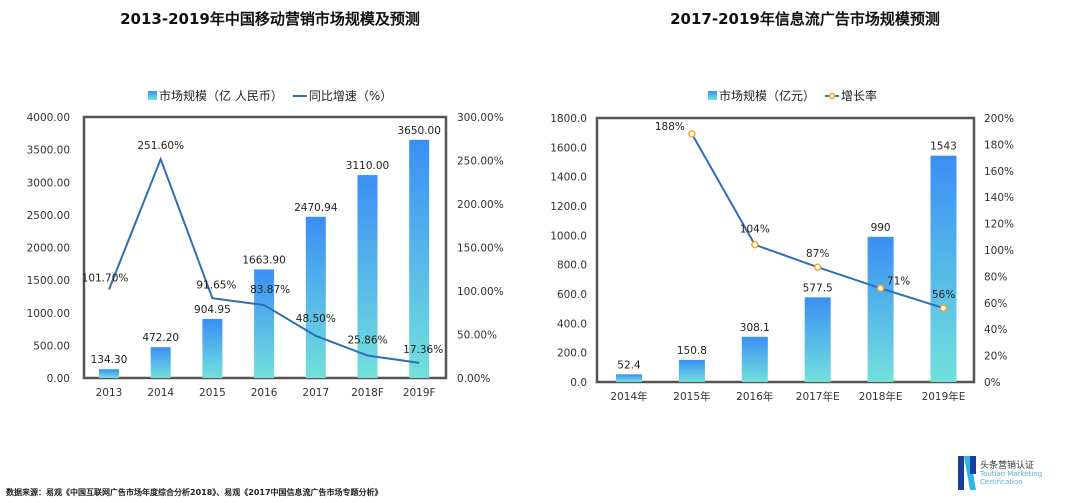 Image resolution: width=1080 pixels, height=503 pixels. What do you see at coordinates (48, 249) in the screenshot?
I see `y-tick-label: 2000.00` at bounding box center [48, 249].